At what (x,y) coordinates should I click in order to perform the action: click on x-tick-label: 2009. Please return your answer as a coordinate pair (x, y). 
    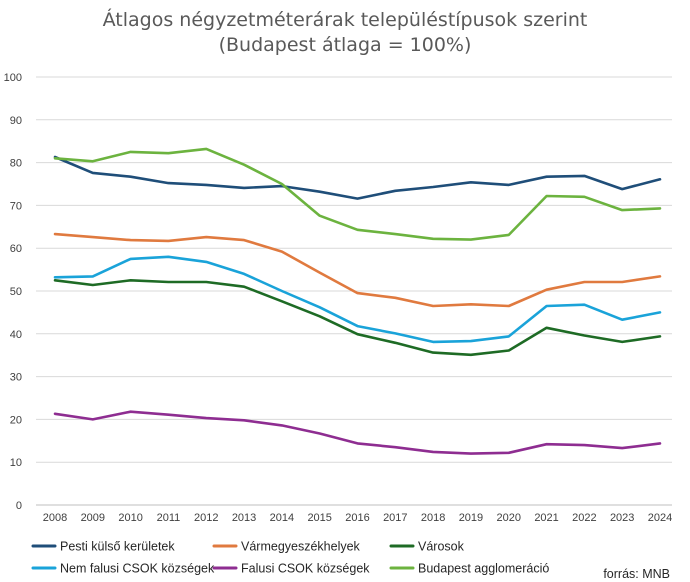
    Looking at the image, I should click on (93, 518).